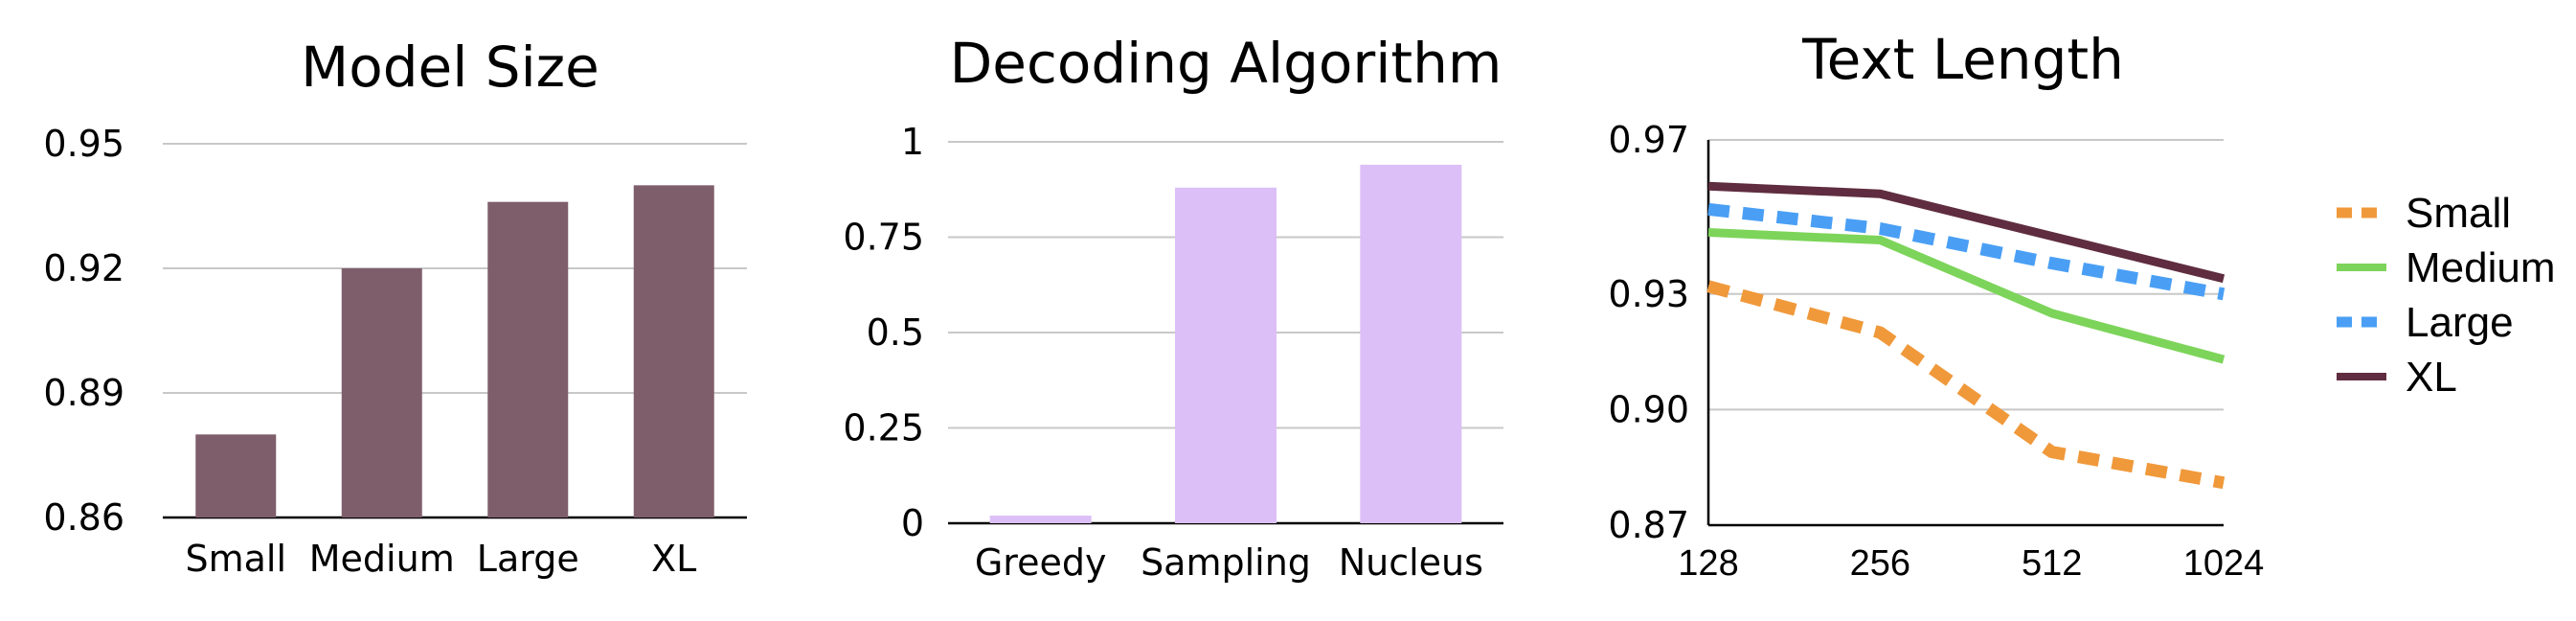 Image resolution: width=2576 pixels, height=621 pixels. Describe the element at coordinates (382, 559) in the screenshot. I see `x-tick-label: Medium` at that location.